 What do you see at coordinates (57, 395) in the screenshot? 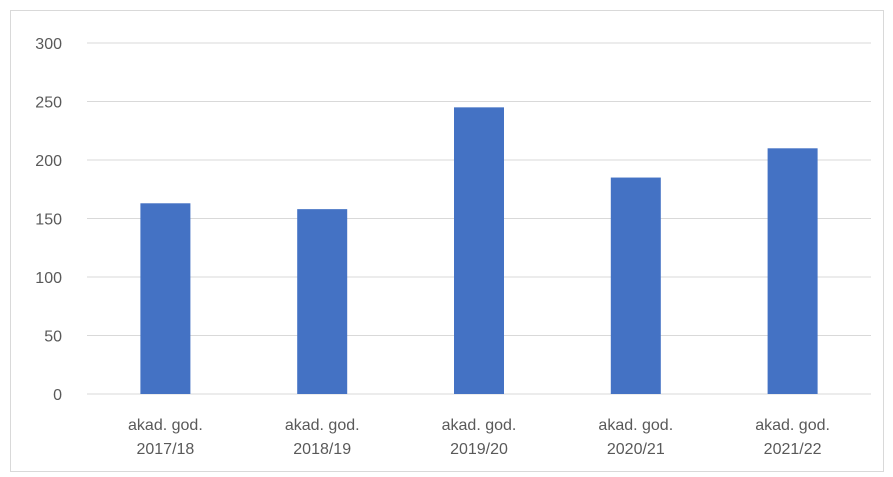
I see `y-tick-label: 0` at bounding box center [57, 395].